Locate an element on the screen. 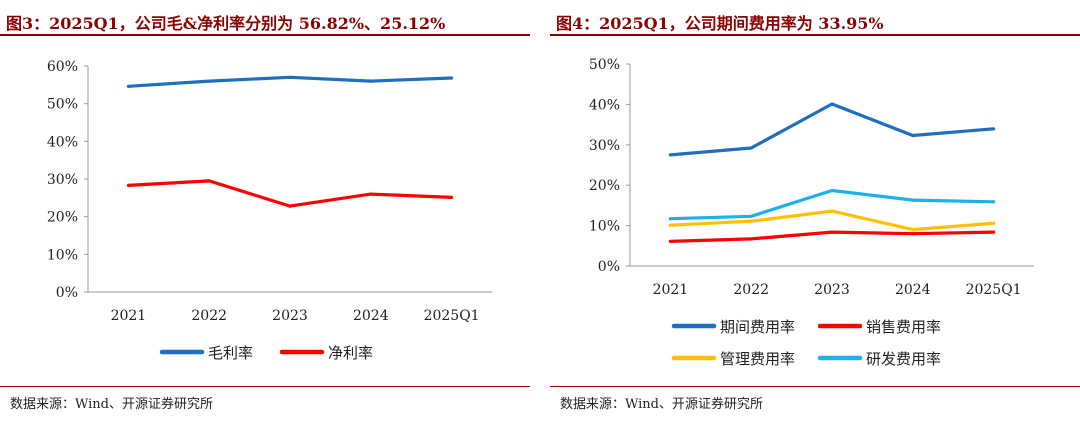 This screenshot has height=433, width=1080. title-bar: 图4：2025Q1，公司期间费用率为 33.95% is located at coordinates (815, 20).